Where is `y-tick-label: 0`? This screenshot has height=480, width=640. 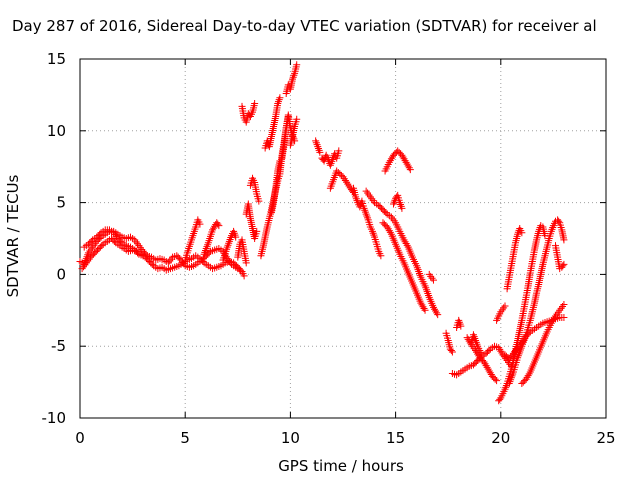 y-tick-label: 0 is located at coordinates (61, 274).